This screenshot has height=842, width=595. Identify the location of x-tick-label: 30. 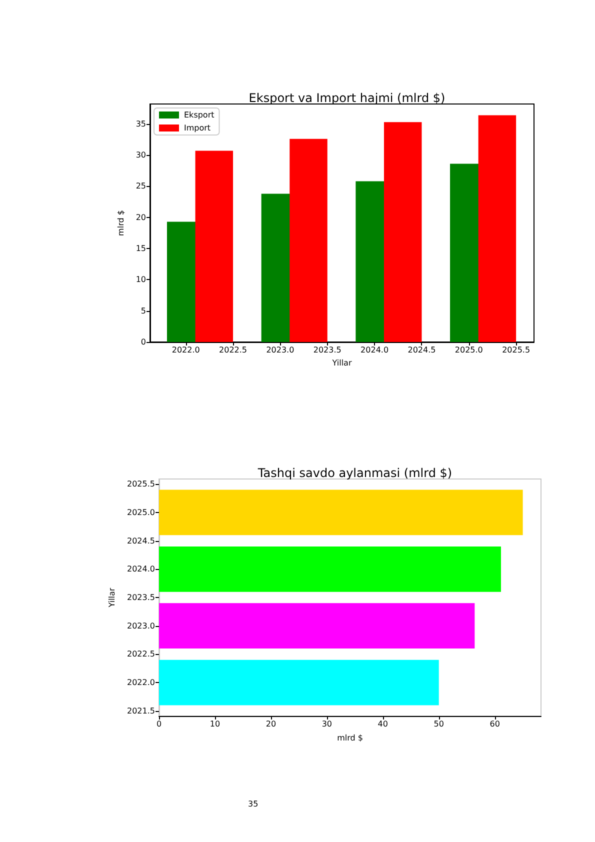
(327, 724).